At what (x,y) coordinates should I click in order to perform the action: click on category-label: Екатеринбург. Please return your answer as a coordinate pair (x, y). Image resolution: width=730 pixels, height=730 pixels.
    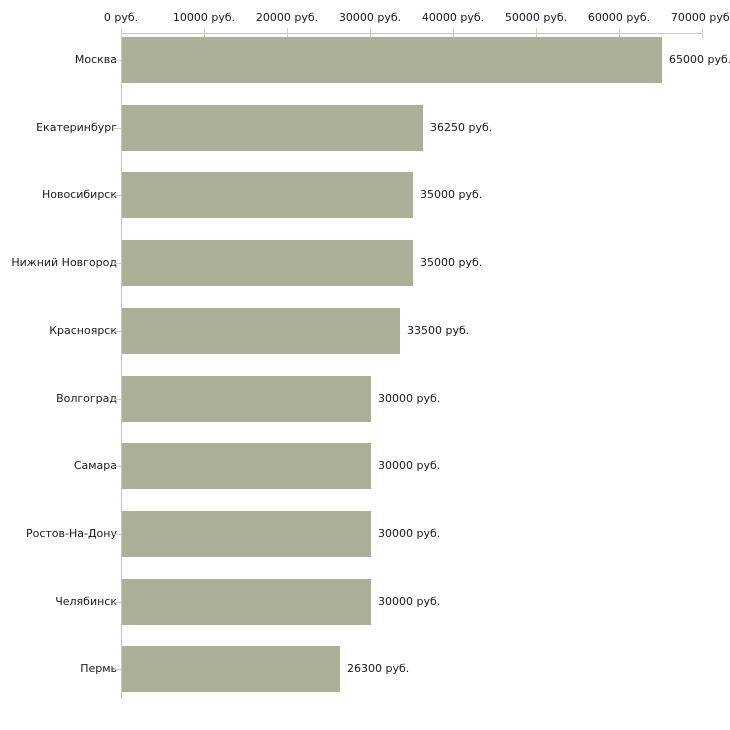
    Looking at the image, I should click on (76, 127).